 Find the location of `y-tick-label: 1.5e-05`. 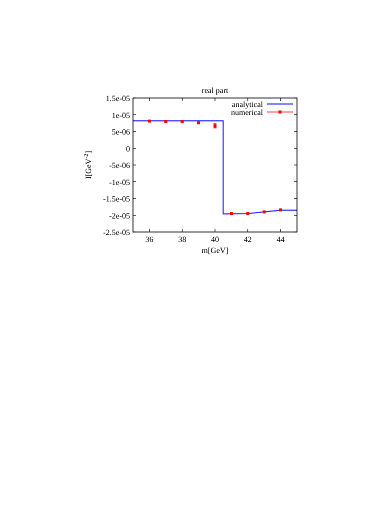

y-tick-label: 1.5e-05 is located at coordinates (118, 98).